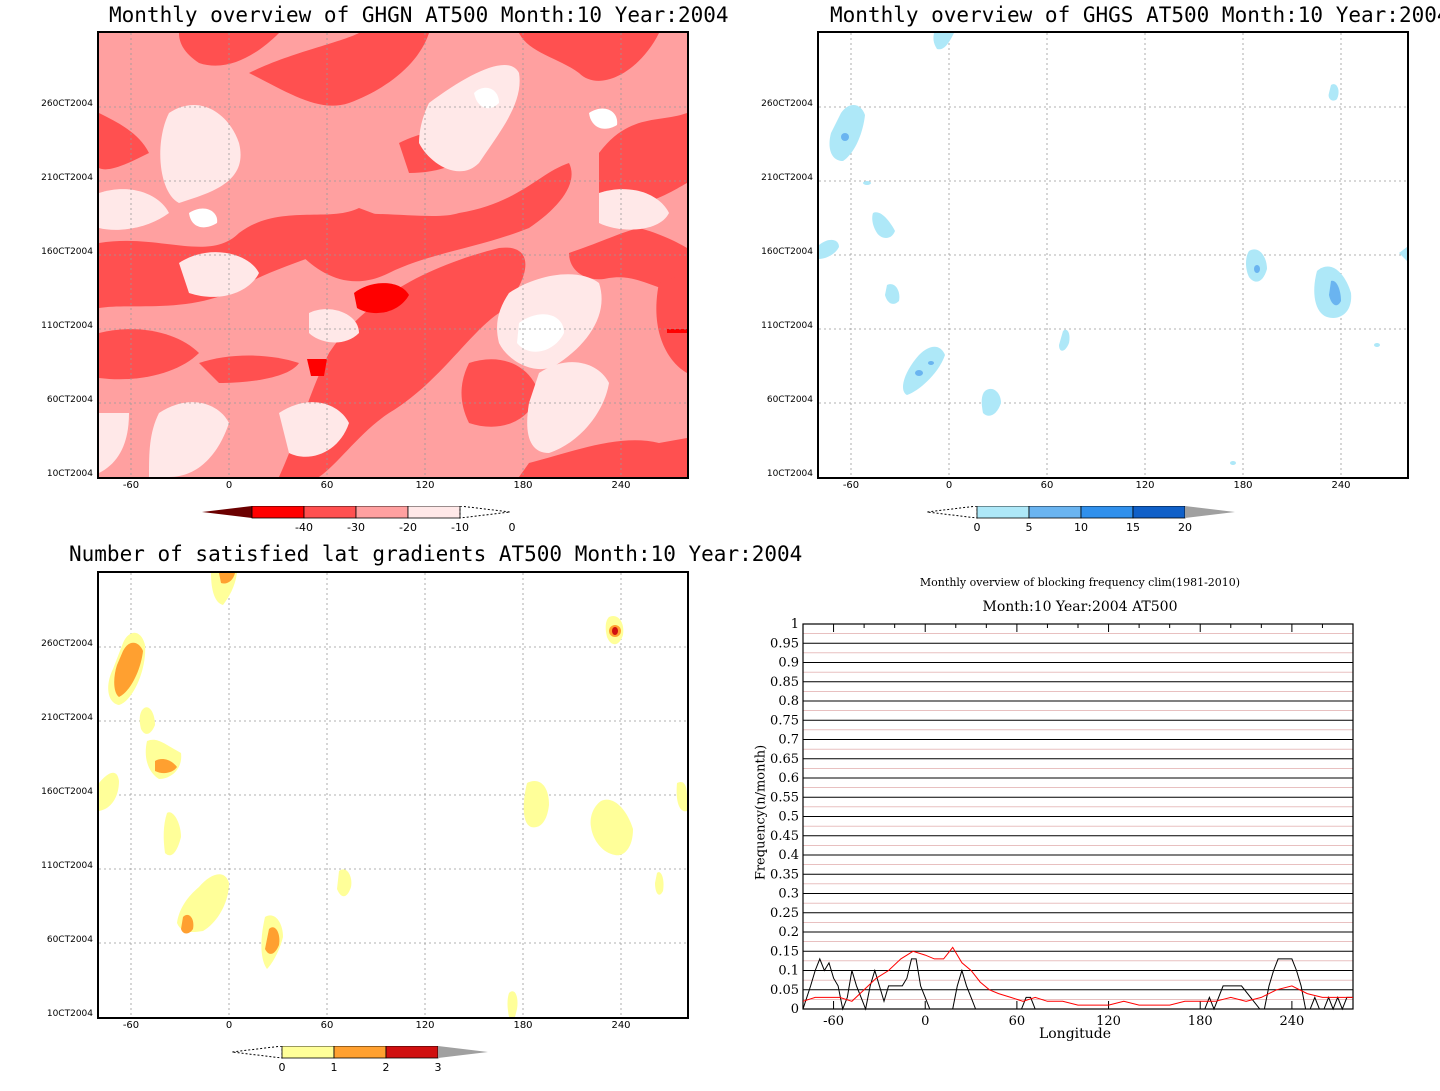 Image resolution: width=1440 pixels, height=1091 pixels. I want to click on freq-y-tick-label: 0.85, so click(784, 682).